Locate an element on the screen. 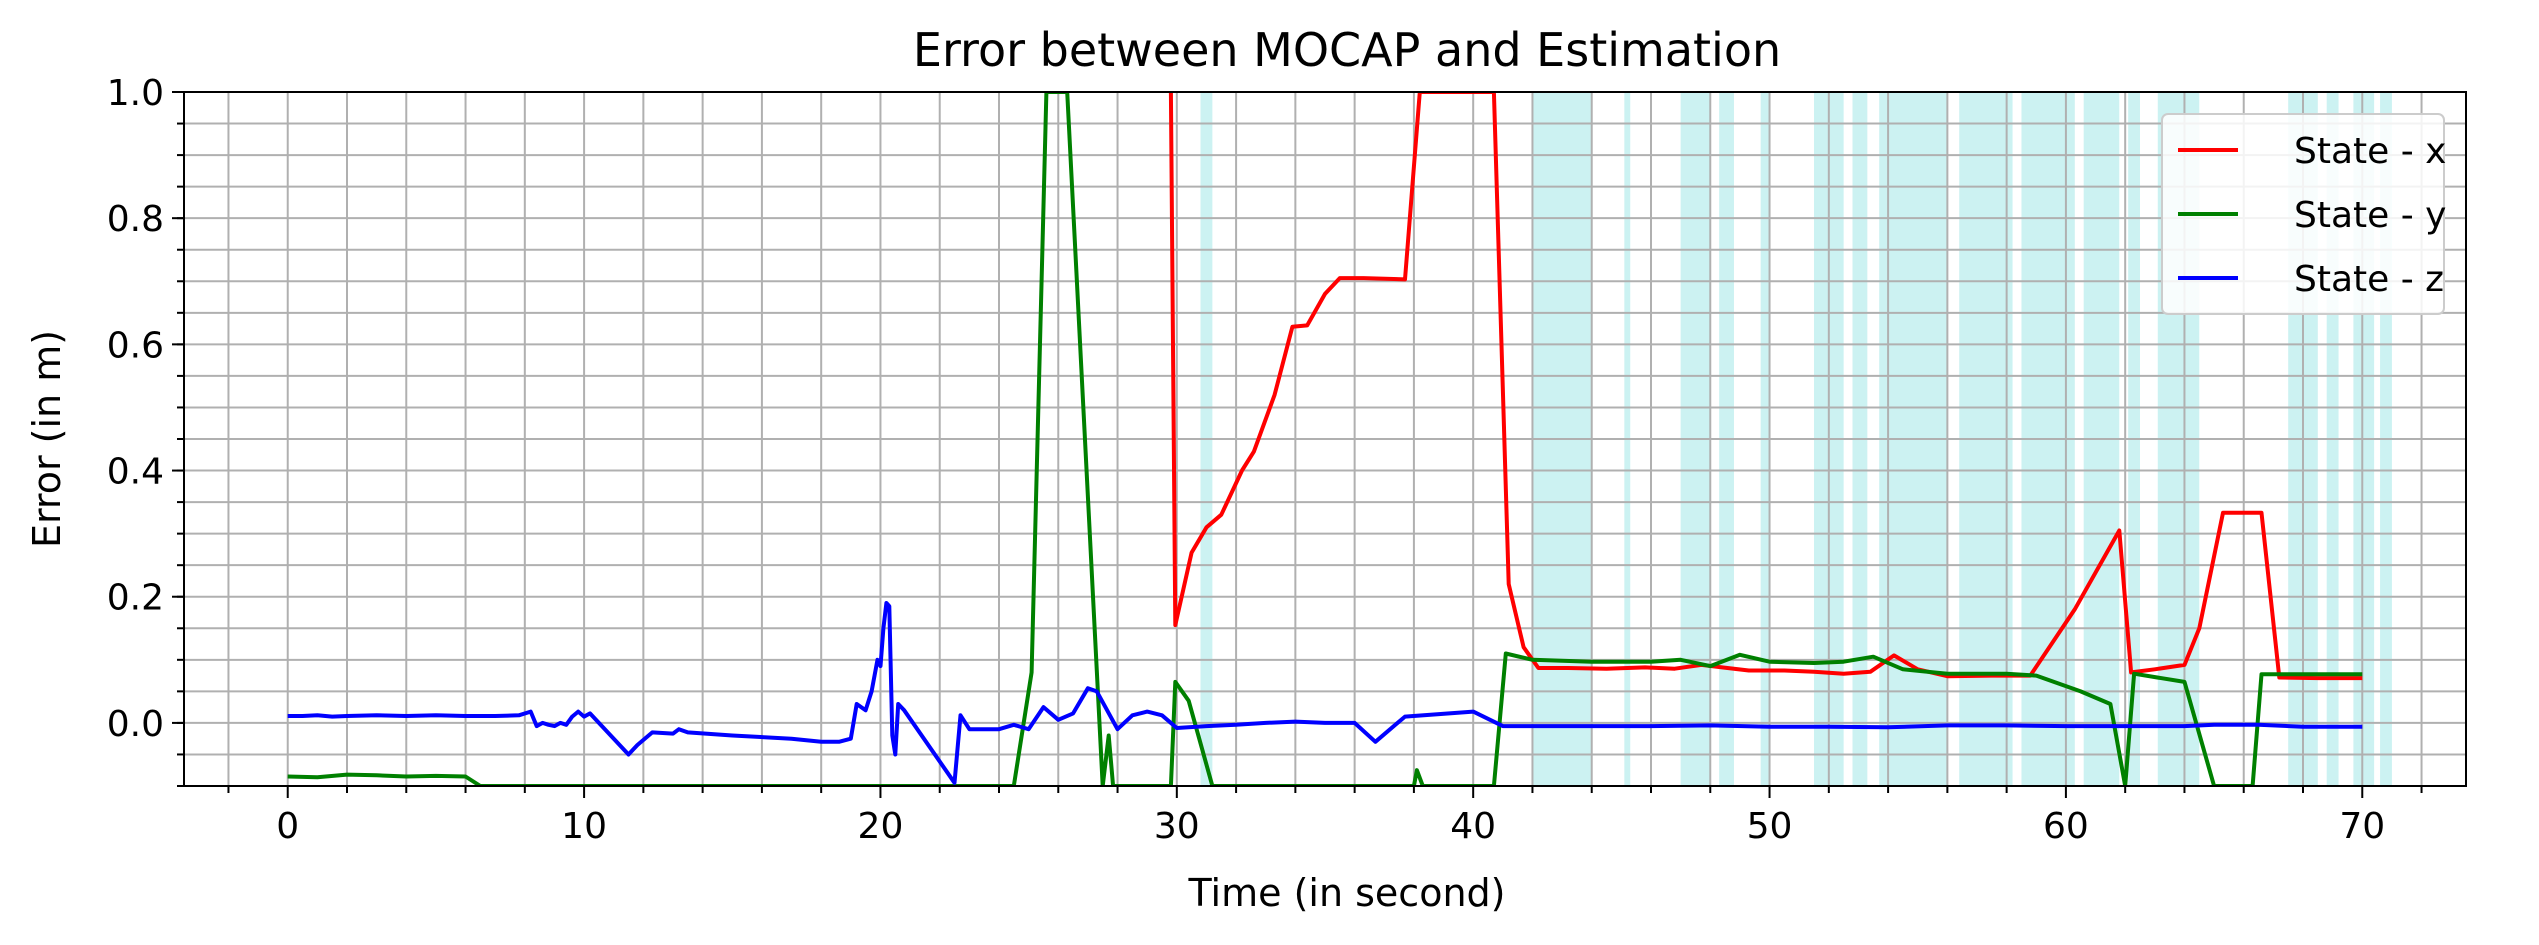 This screenshot has height=945, width=2539. x-tick-label: 70 is located at coordinates (2362, 826).